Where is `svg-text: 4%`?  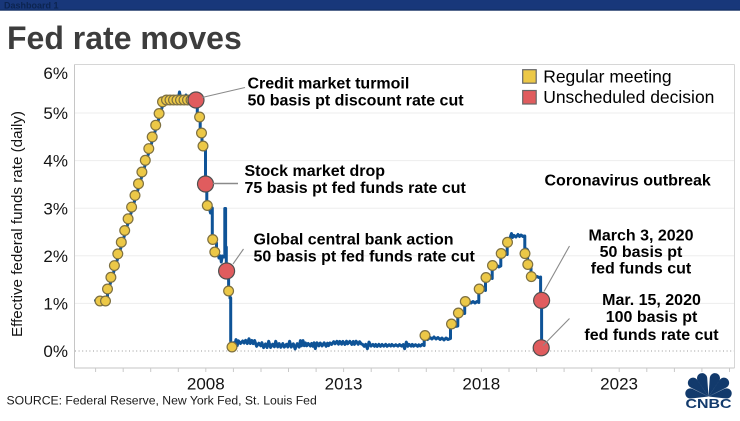
svg-text: 4% is located at coordinates (55, 161).